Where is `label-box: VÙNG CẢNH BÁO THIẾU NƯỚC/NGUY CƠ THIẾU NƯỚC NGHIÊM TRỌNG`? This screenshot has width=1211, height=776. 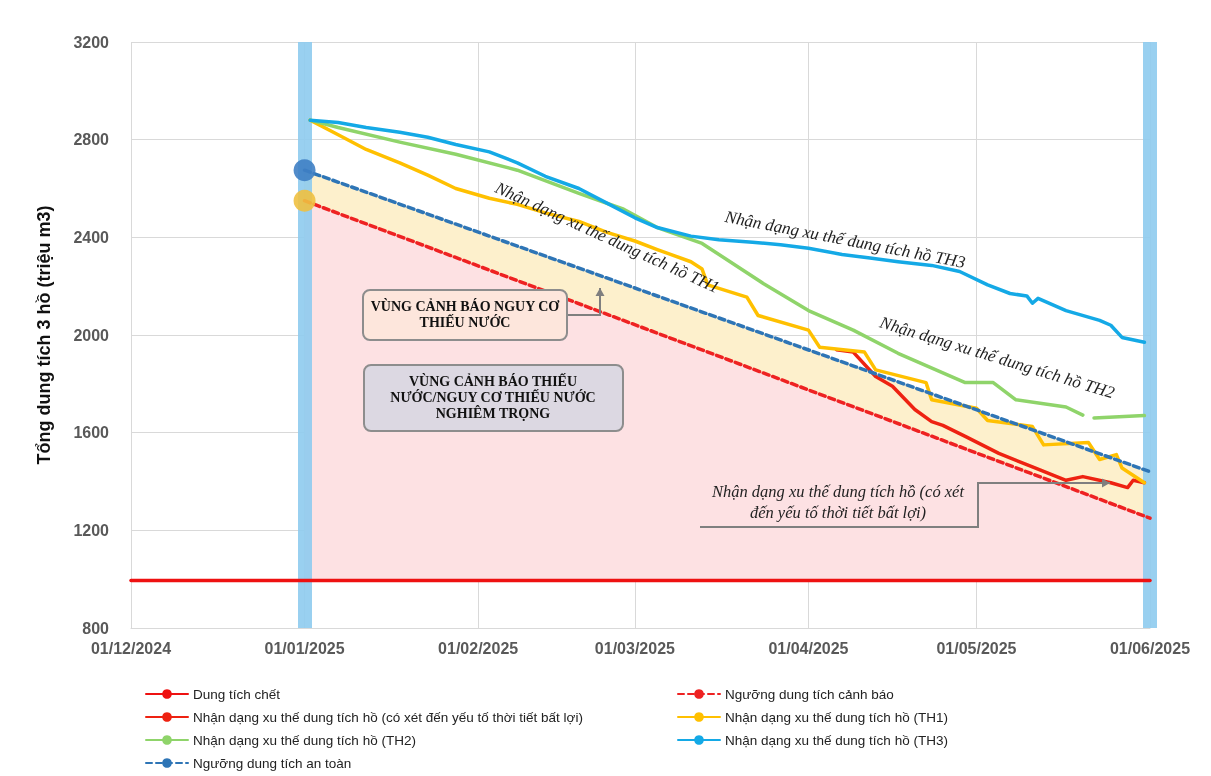 label-box: VÙNG CẢNH BÁO THIẾU NƯỚC/NGUY CƠ THIẾU NƯỚC NGHIÊM TRỌNG is located at coordinates (493, 398).